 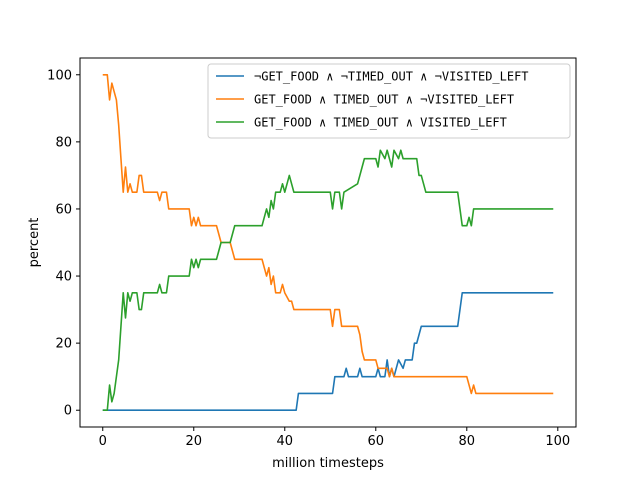 I want to click on legend-entry-2: GET_FOOD ∧ TIMED_OUT ∧ ¬VISITED_LEFT, so click(x=384, y=100).